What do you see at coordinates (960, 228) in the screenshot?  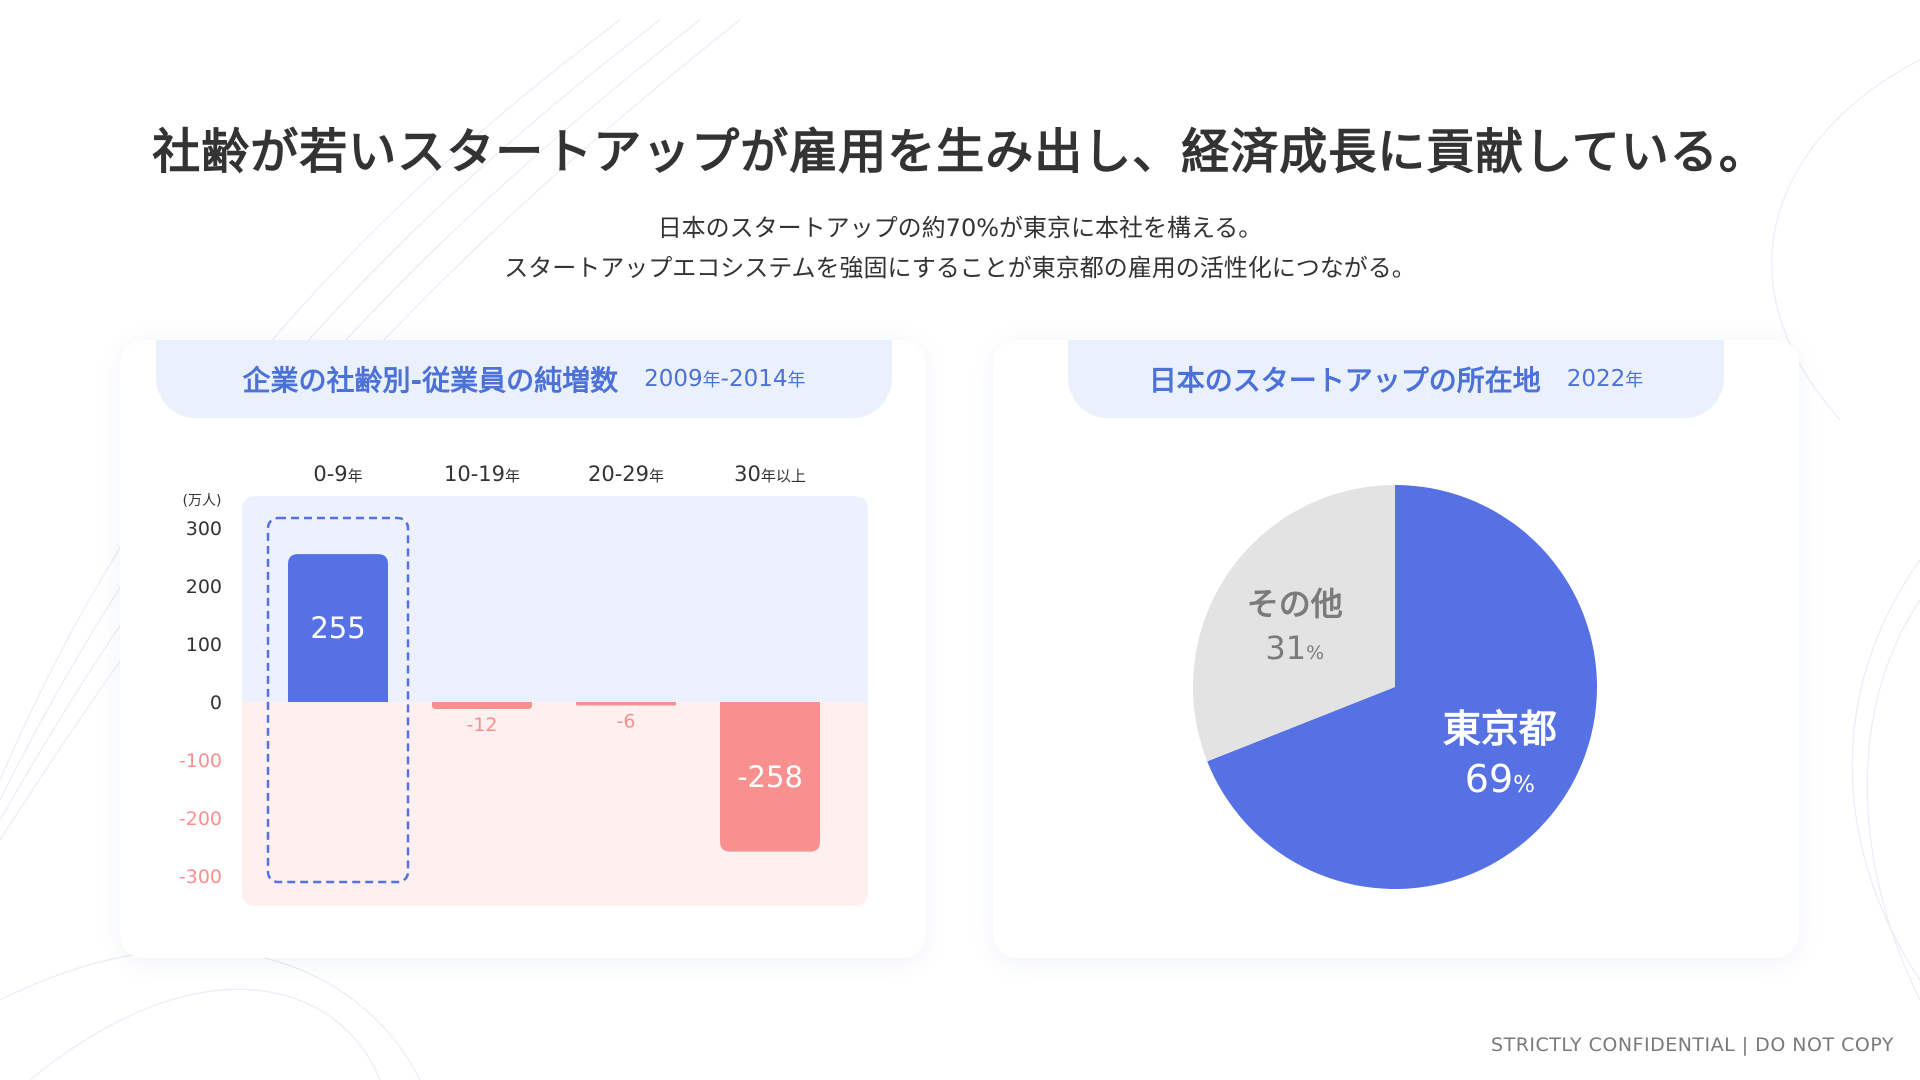 I see `subtitle-line-1: 日本のスタートアップの約70%が東京に本社を構える。` at bounding box center [960, 228].